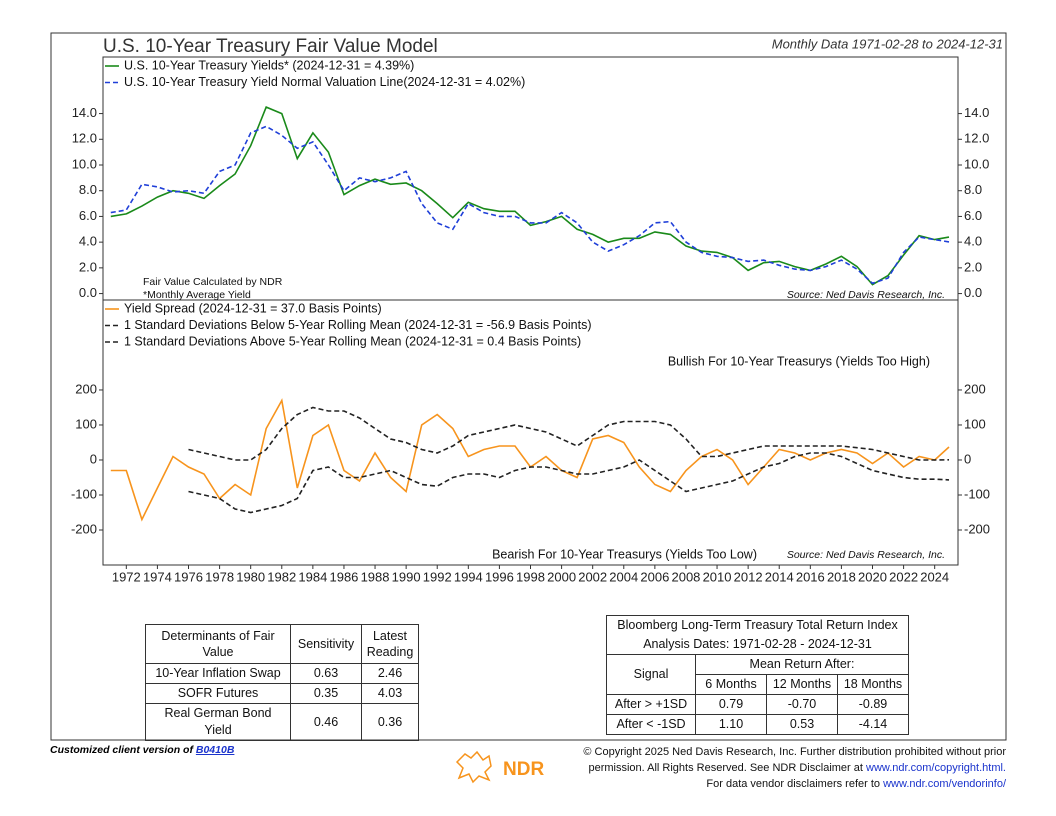 The height and width of the screenshot is (816, 1056). I want to click on table-cell: SOFR Futures, so click(218, 693).